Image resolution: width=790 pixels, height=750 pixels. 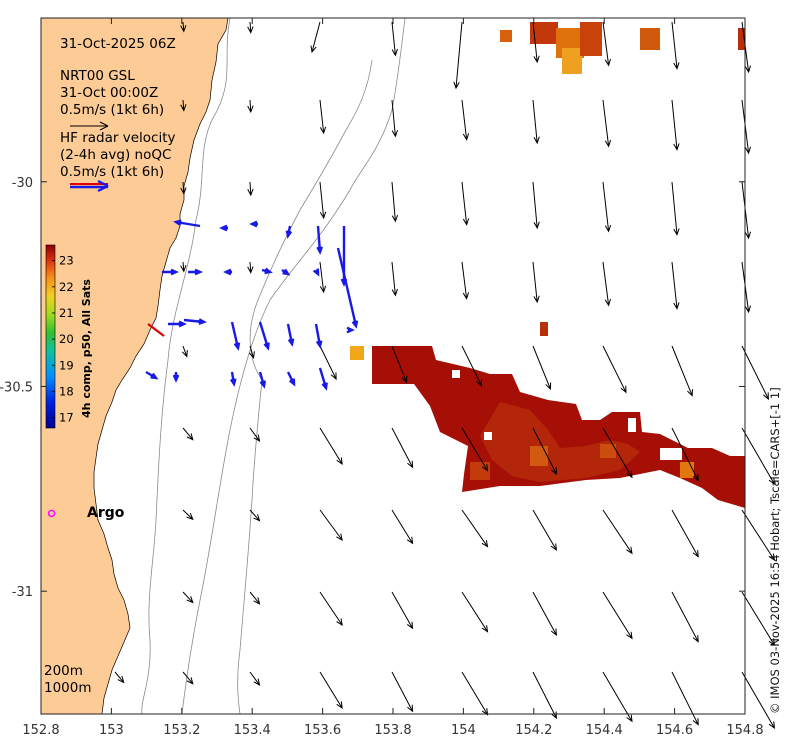 What do you see at coordinates (89, 186) in the screenshot?
I see `radar-scale-arrow` at bounding box center [89, 186].